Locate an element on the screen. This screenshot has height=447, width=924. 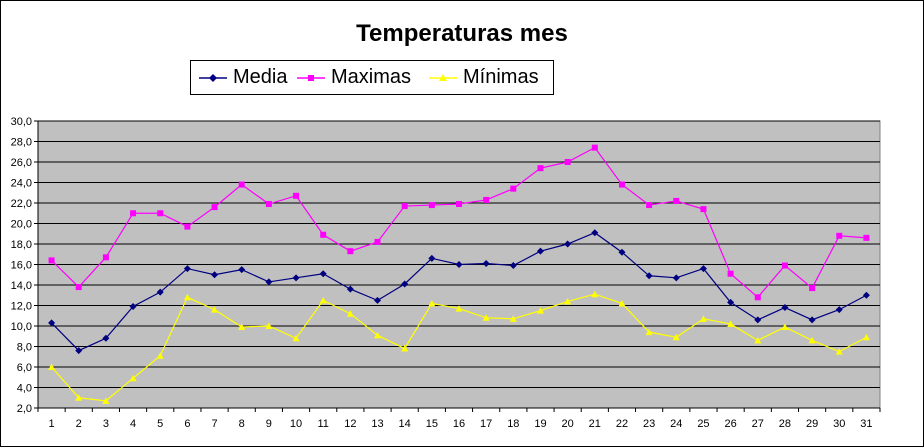
x-tick-label: 12 is located at coordinates (350, 424).